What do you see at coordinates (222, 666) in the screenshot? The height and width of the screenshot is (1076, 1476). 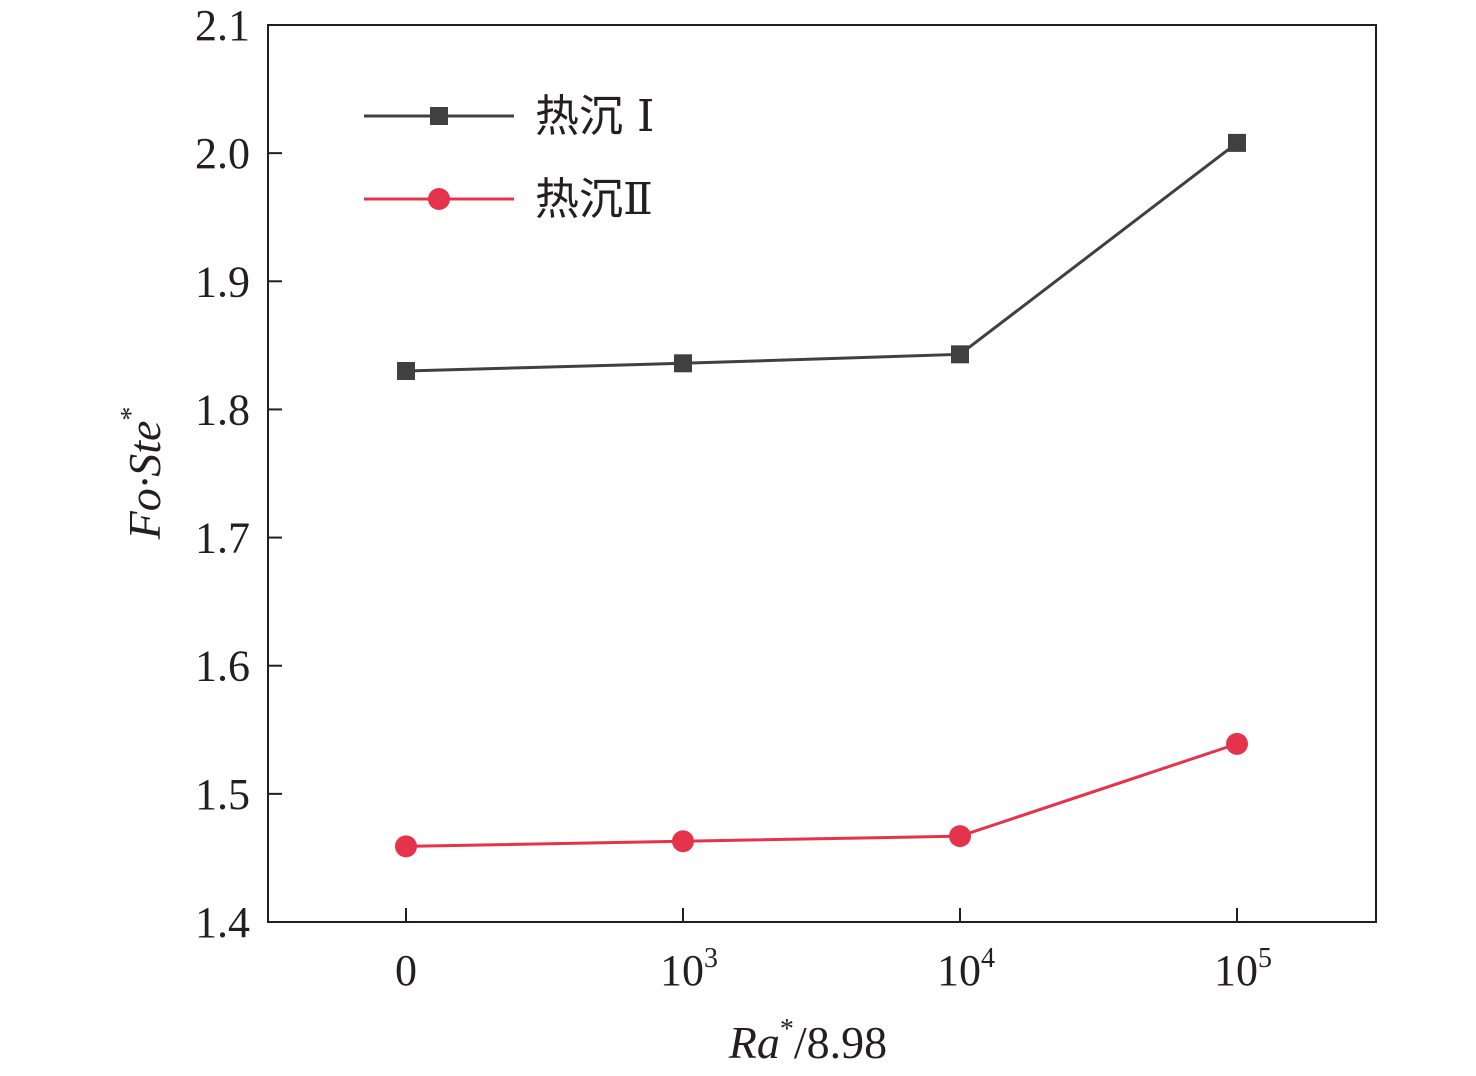 I see `y-tick-label: 1.6` at bounding box center [222, 666].